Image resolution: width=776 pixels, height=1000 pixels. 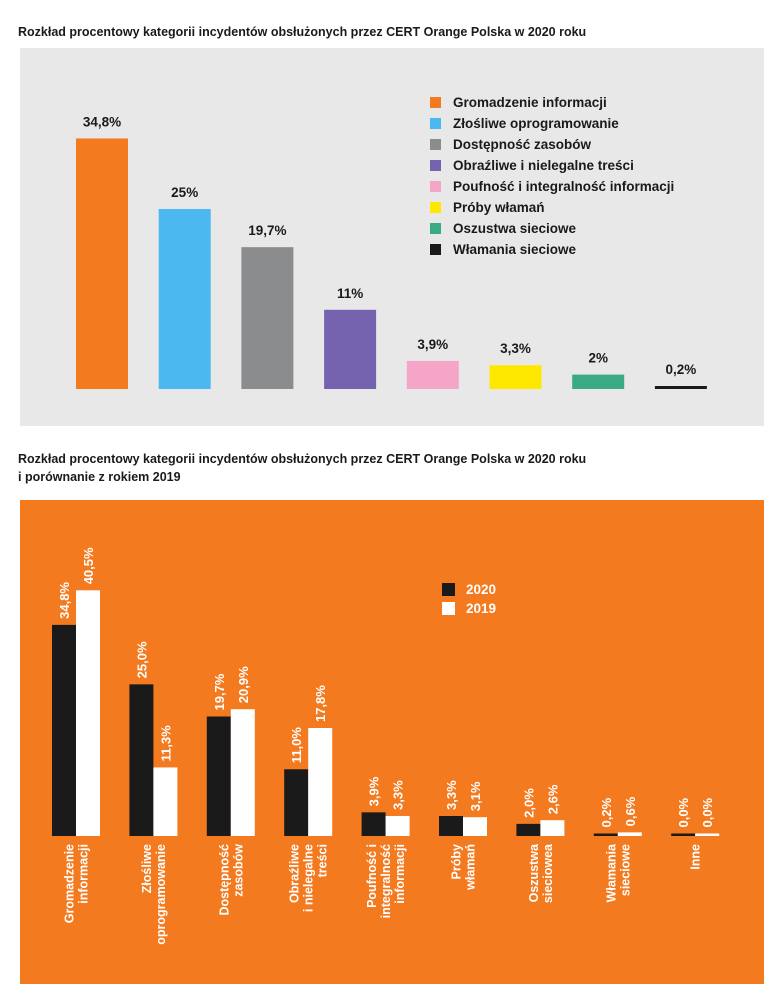 What do you see at coordinates (64, 600) in the screenshot?
I see `value-label-2020-gromadzenie-informacji: 34,8%` at bounding box center [64, 600].